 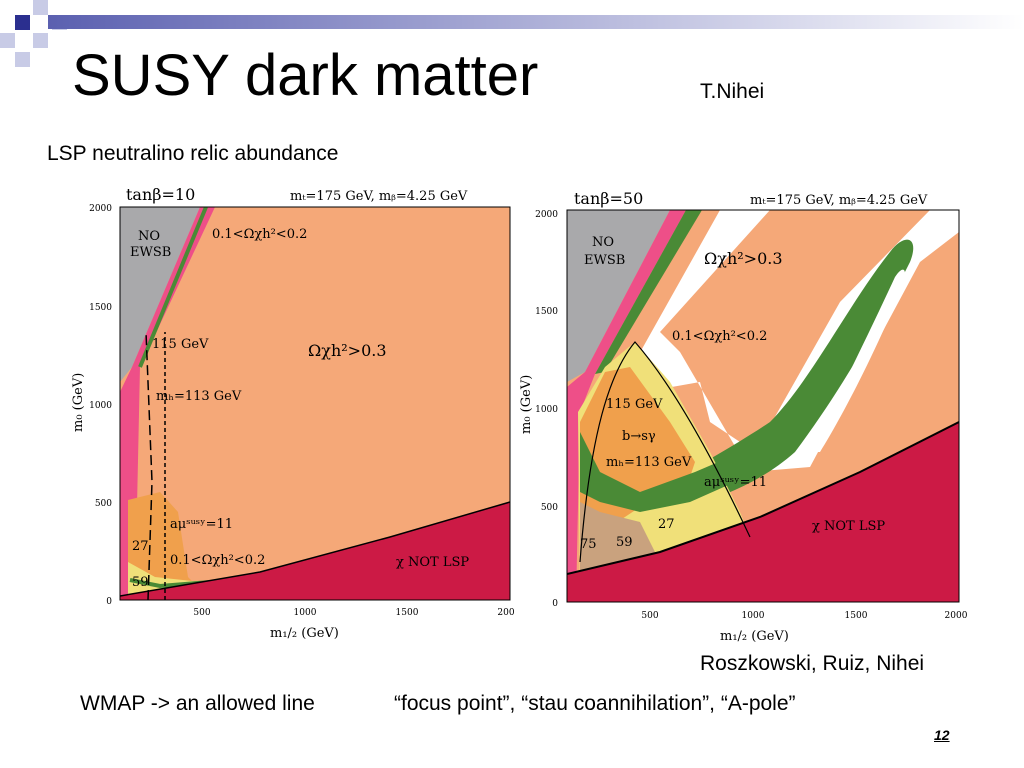 I want to click on relic-band-upper, so click(x=173, y=287).